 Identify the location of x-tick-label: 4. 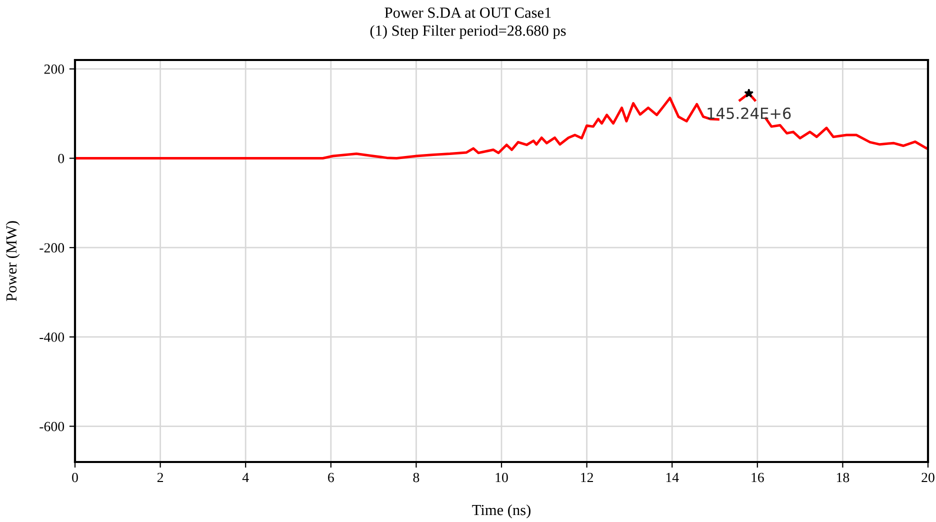
(245, 477).